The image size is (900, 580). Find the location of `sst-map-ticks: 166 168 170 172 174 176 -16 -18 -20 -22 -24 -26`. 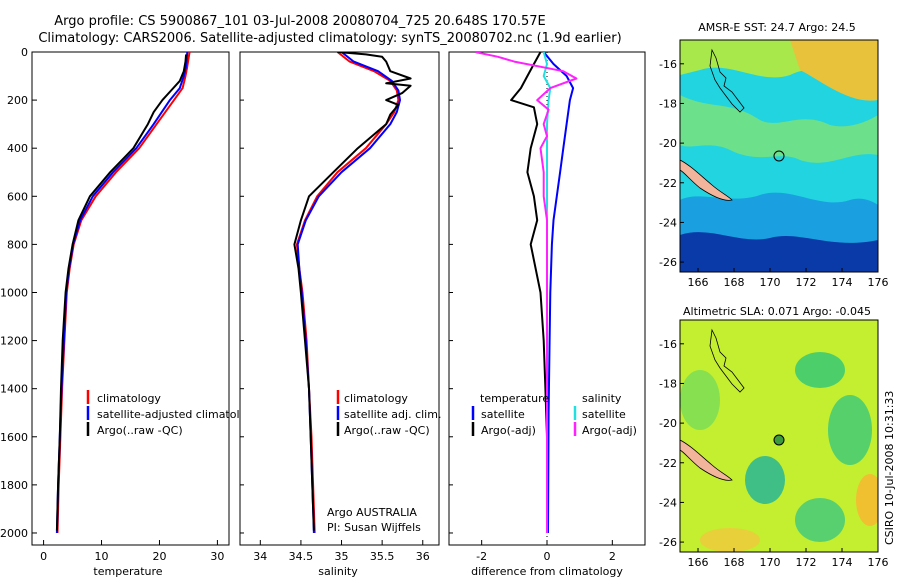

sst-map-ticks: 166 168 170 172 174 176 -16 -18 -20 -22 -24 -26 is located at coordinates (773, 173).